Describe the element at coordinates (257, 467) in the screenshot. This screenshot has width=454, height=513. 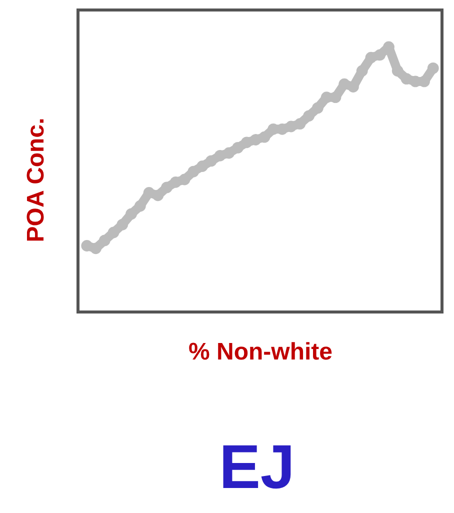
I see `text: EJ` at that location.